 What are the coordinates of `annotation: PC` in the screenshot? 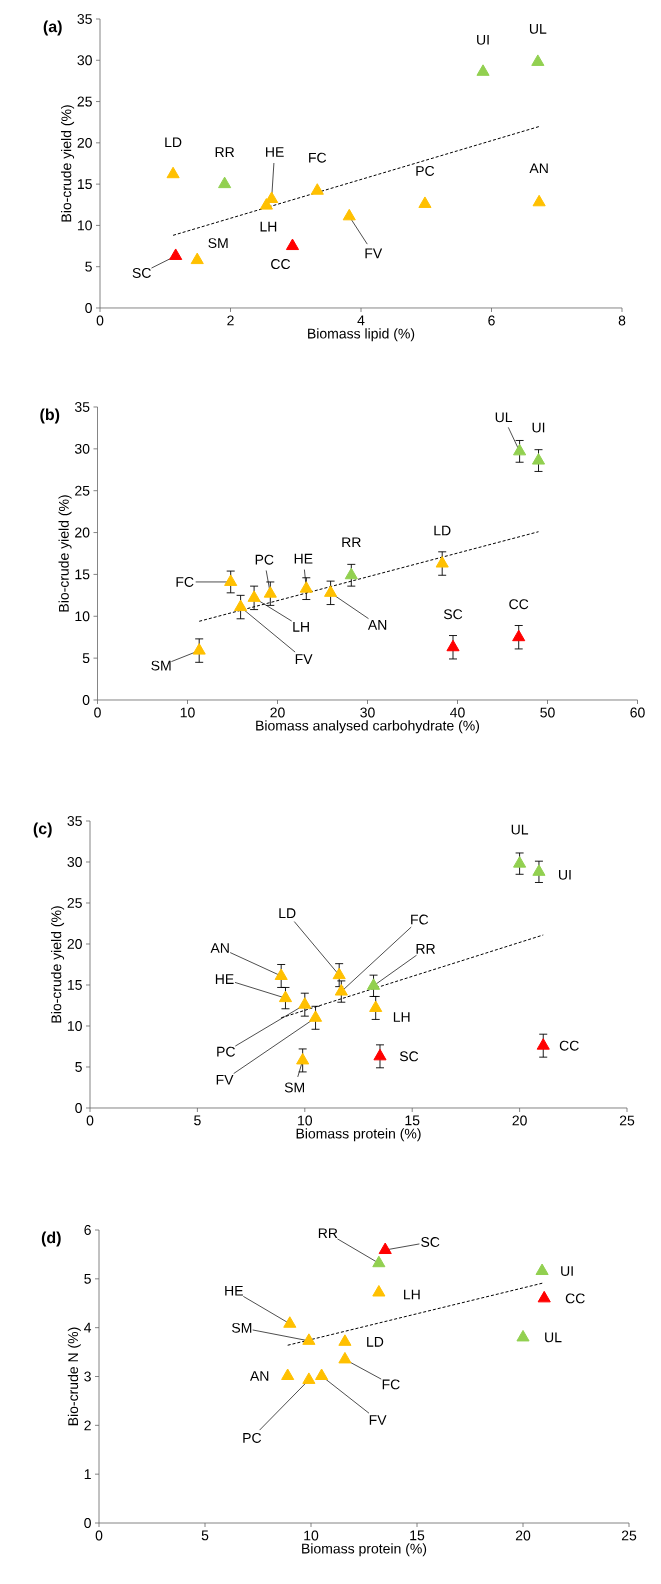 It's located at (425, 170).